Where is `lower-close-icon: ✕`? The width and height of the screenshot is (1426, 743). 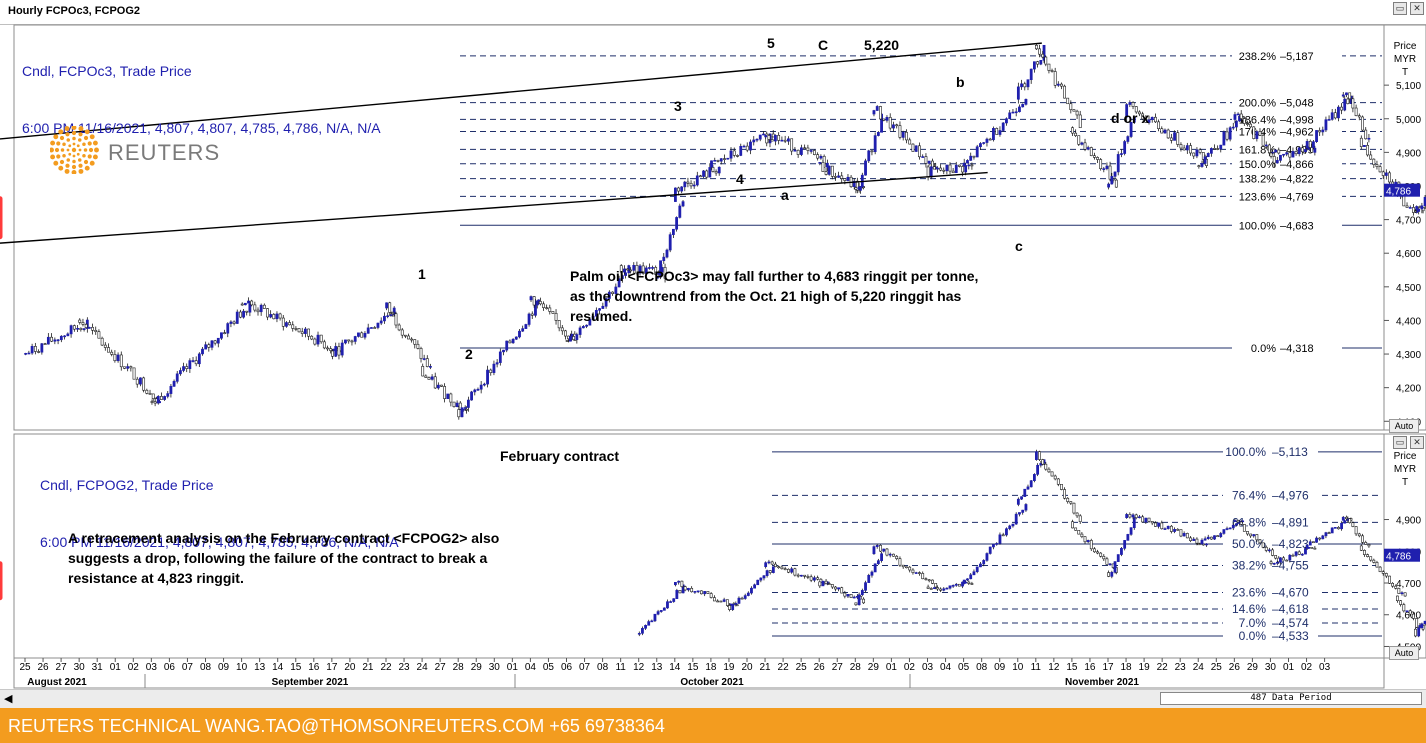 lower-close-icon: ✕ is located at coordinates (1417, 442).